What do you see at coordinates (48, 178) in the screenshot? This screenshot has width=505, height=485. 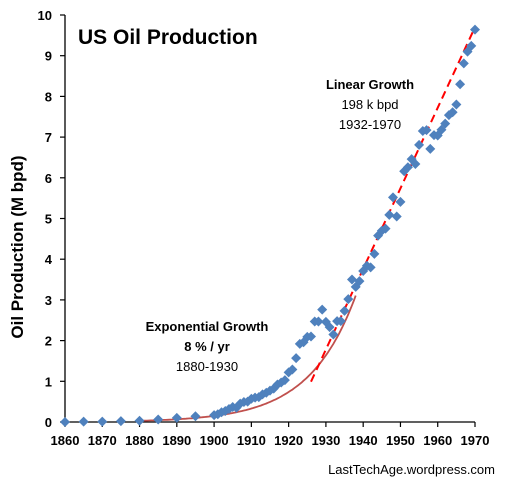 I see `y-tick-label: 6` at bounding box center [48, 178].